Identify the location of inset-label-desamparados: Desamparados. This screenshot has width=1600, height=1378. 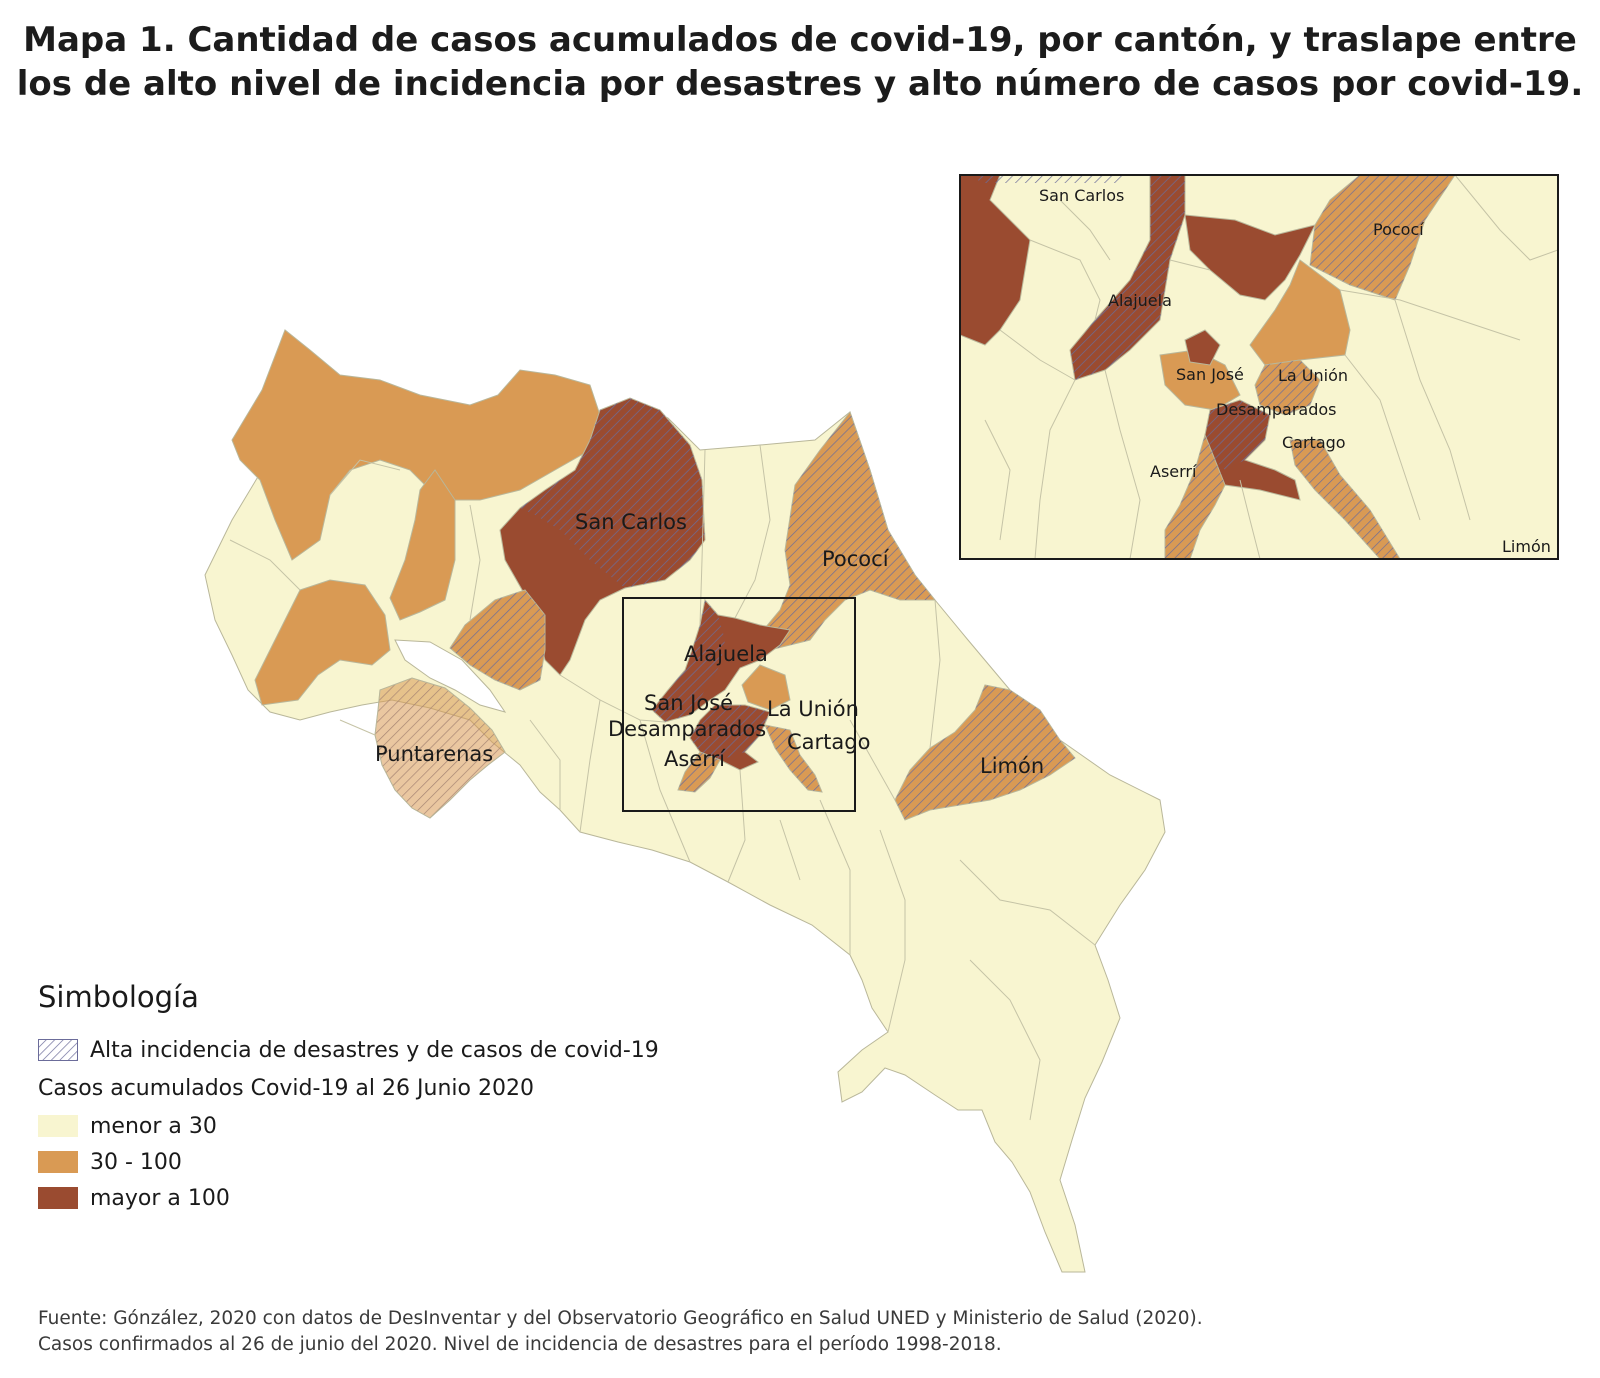
(1276, 409).